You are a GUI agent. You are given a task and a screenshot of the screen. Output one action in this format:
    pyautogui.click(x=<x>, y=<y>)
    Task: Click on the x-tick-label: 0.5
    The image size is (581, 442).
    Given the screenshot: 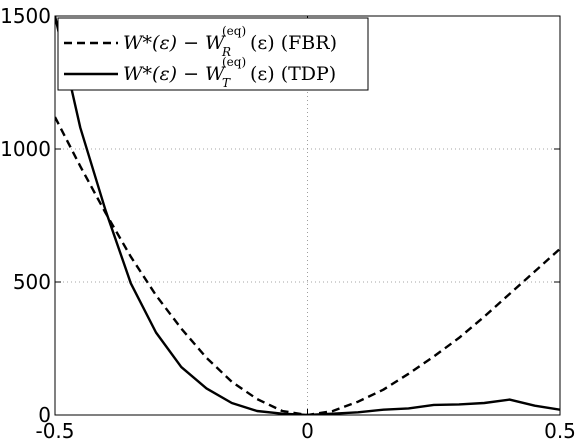 What is the action you would take?
    pyautogui.click(x=560, y=430)
    